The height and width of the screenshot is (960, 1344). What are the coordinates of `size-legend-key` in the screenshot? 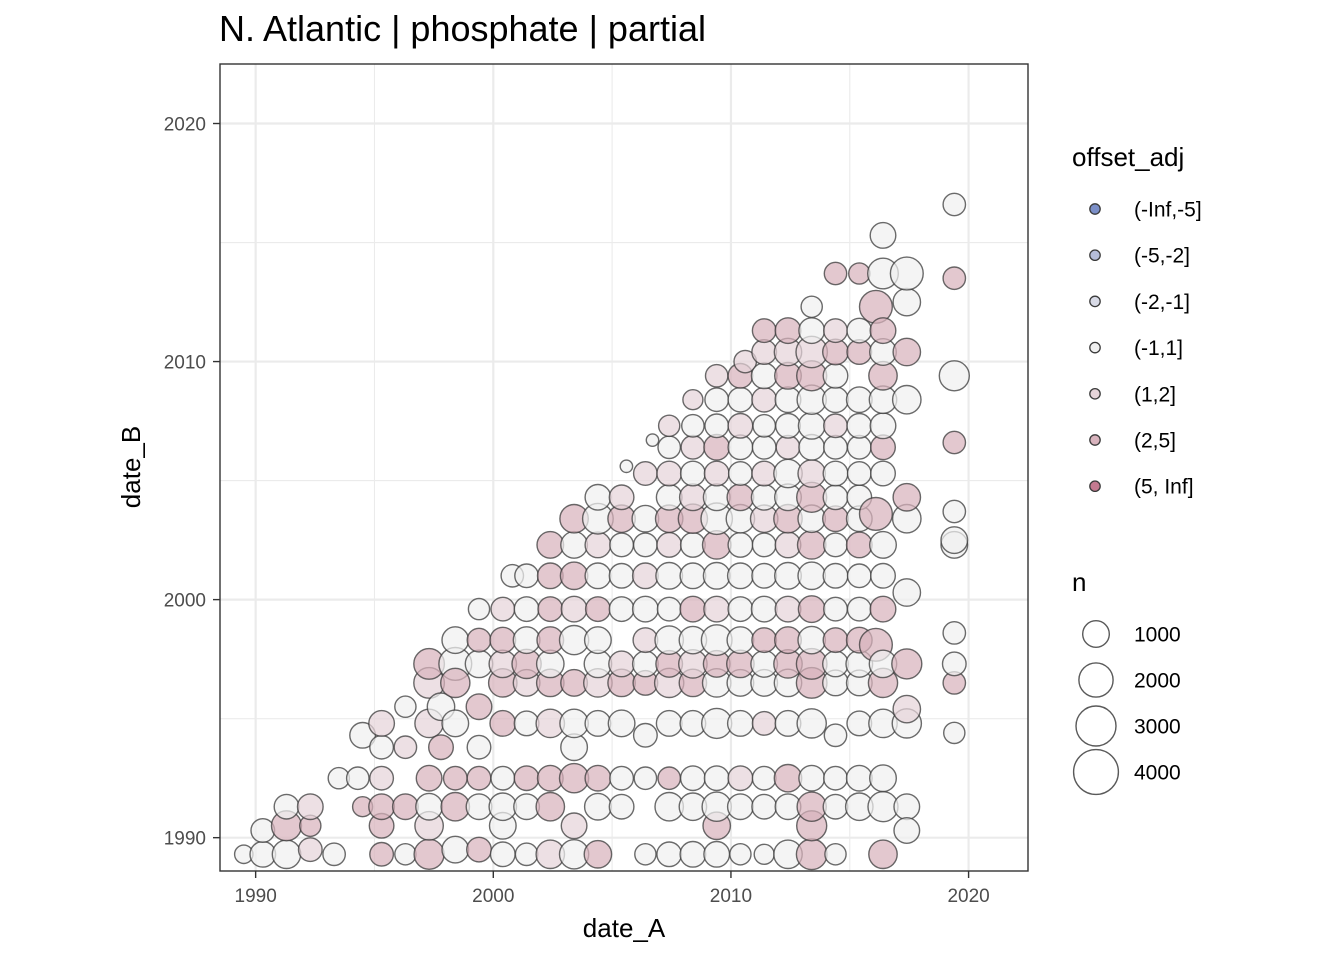 It's located at (1096, 680).